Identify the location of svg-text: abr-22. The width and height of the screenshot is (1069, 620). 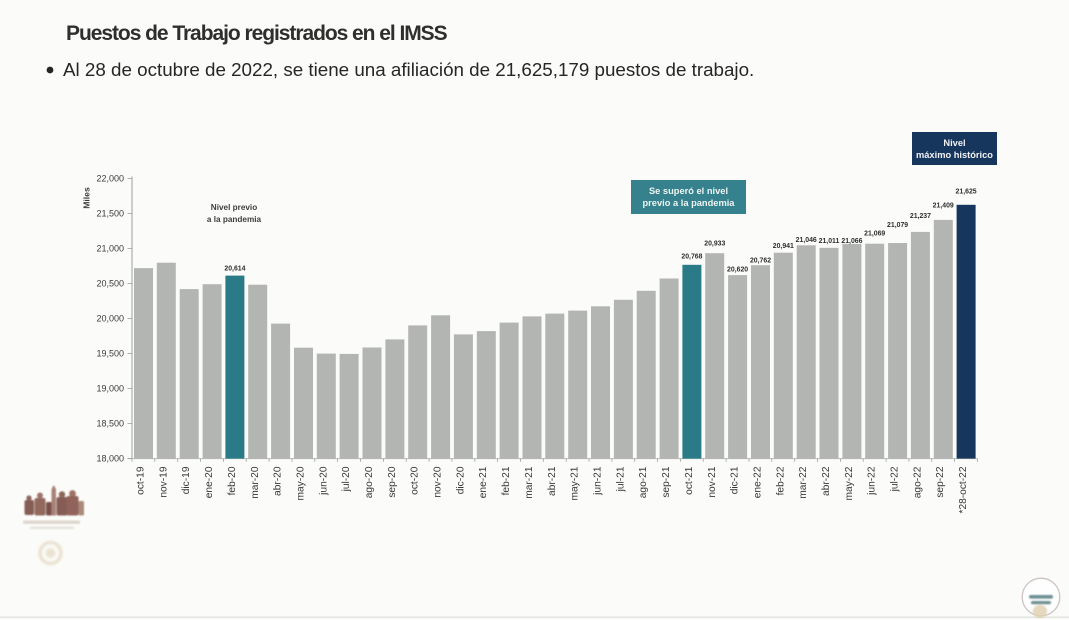
(826, 481).